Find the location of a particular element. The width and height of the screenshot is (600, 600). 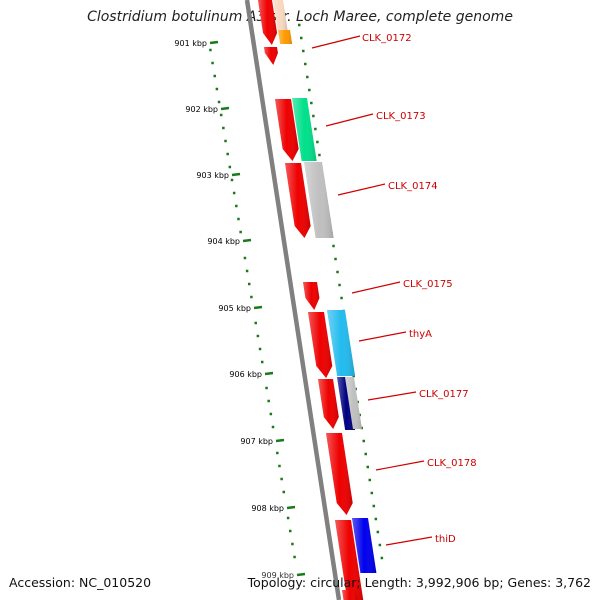

tick-label: 906 kbp is located at coordinates (245, 374).